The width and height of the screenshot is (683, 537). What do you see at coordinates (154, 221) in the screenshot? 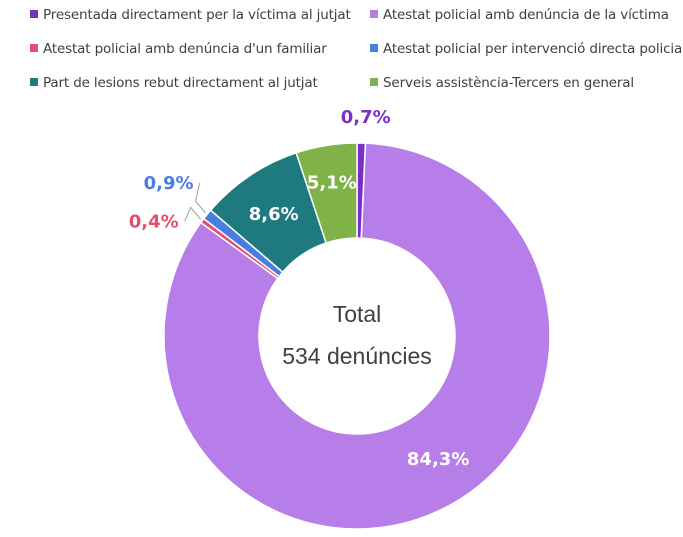
I see `data-label-2: 0,4%` at bounding box center [154, 221].